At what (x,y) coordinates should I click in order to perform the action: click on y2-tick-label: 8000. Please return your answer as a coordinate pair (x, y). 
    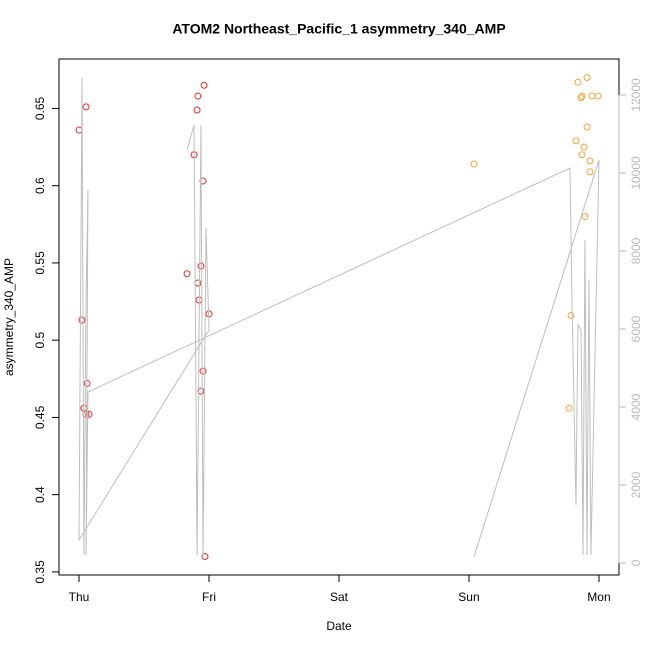
    Looking at the image, I should click on (636, 250).